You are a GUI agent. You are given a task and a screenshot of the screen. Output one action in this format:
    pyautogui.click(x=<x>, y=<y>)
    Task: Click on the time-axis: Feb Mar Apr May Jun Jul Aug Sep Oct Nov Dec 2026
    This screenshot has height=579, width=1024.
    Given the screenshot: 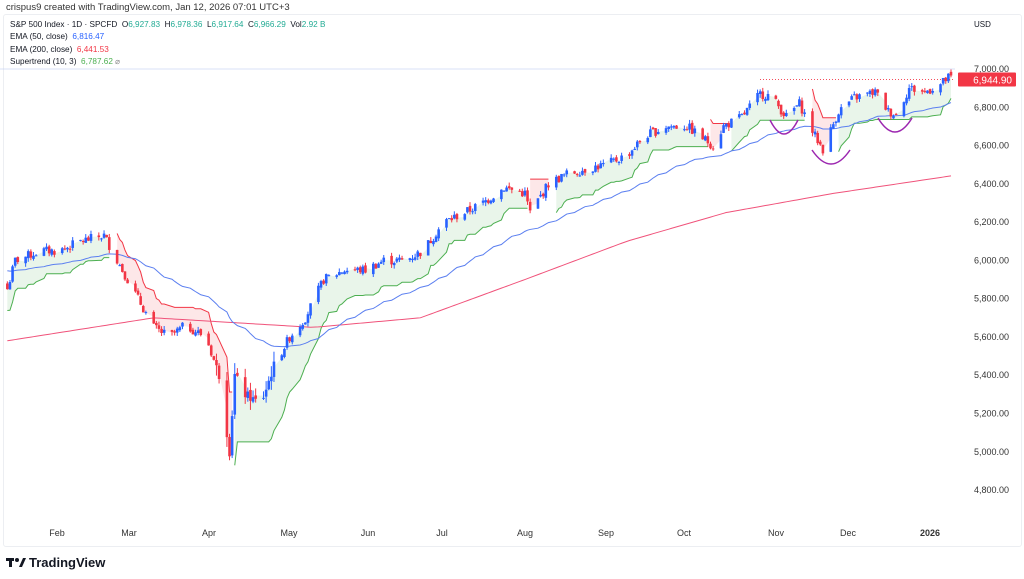 What is the action you would take?
    pyautogui.click(x=512, y=534)
    